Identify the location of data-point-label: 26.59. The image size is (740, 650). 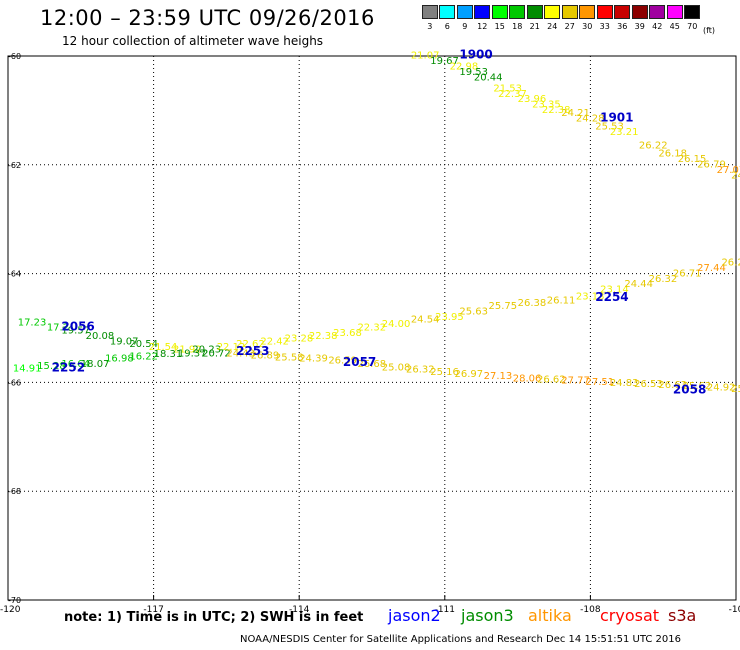
(342, 360).